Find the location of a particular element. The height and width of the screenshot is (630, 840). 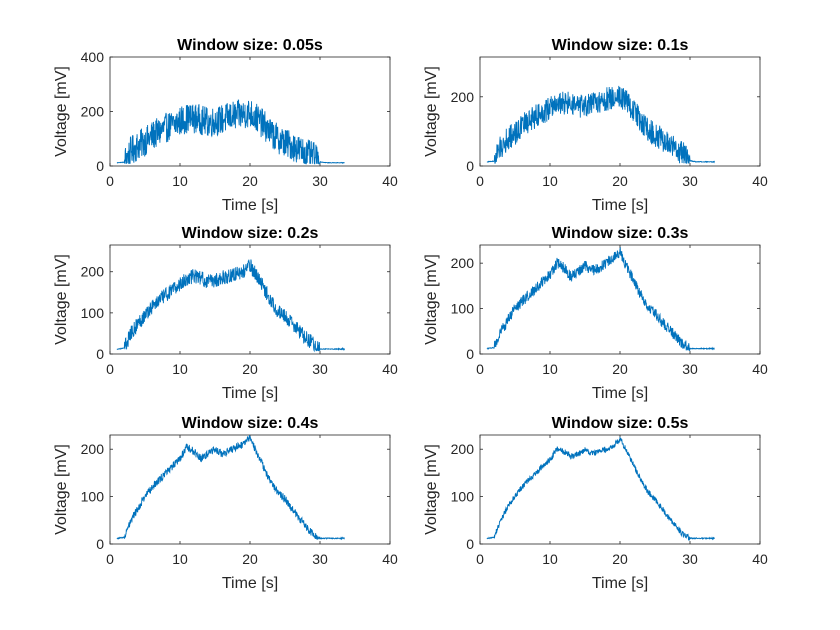

subplot-title: Window size: 0.05s is located at coordinates (250, 45).